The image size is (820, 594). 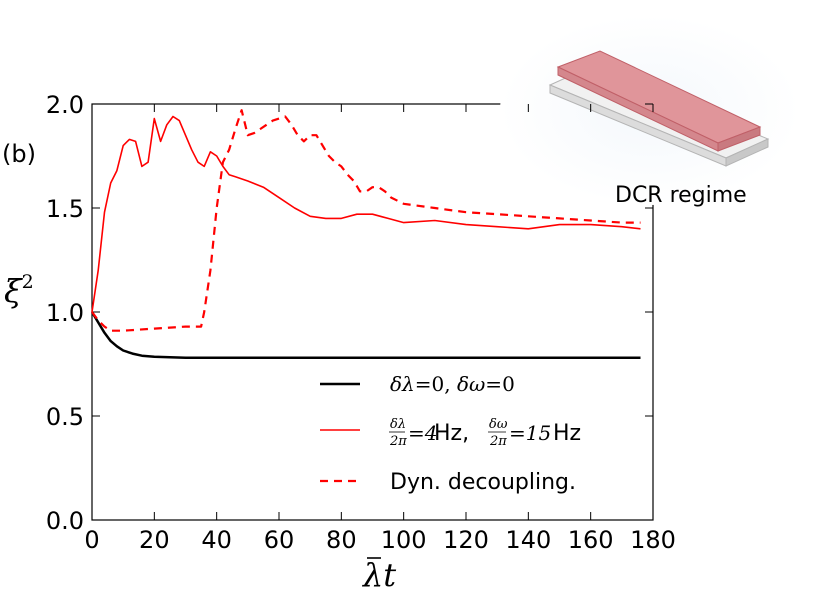 What do you see at coordinates (653, 540) in the screenshot?
I see `x-tick-label: 180` at bounding box center [653, 540].